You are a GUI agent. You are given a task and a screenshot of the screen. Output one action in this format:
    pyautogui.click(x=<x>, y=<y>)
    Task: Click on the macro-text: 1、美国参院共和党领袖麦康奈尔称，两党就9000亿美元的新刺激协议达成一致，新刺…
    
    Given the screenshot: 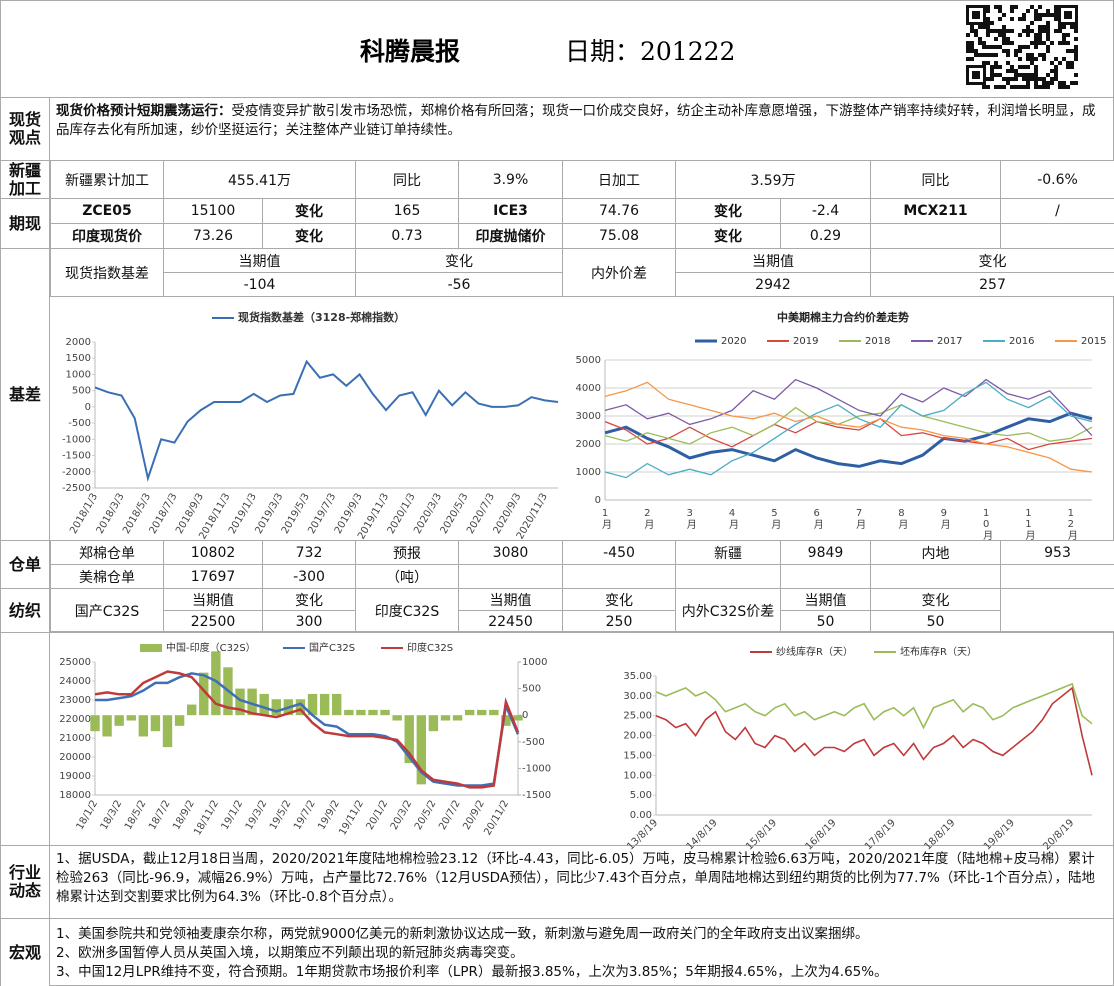 What is the action you would take?
    pyautogui.click(x=581, y=952)
    